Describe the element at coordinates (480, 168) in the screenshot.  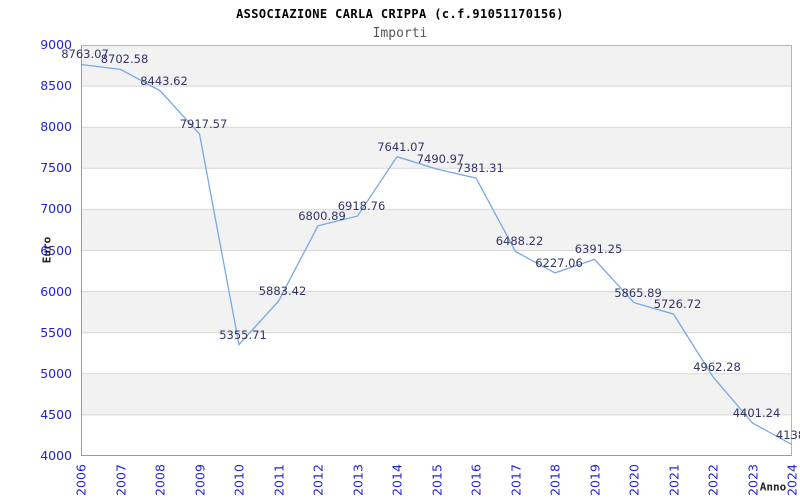
I see `value-label-2016: 7381.31` at that location.